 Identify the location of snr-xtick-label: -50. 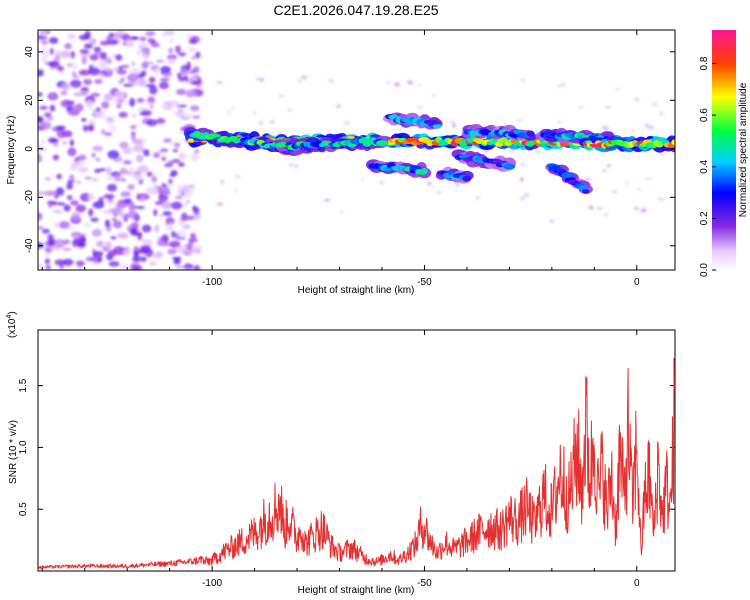
(424, 583).